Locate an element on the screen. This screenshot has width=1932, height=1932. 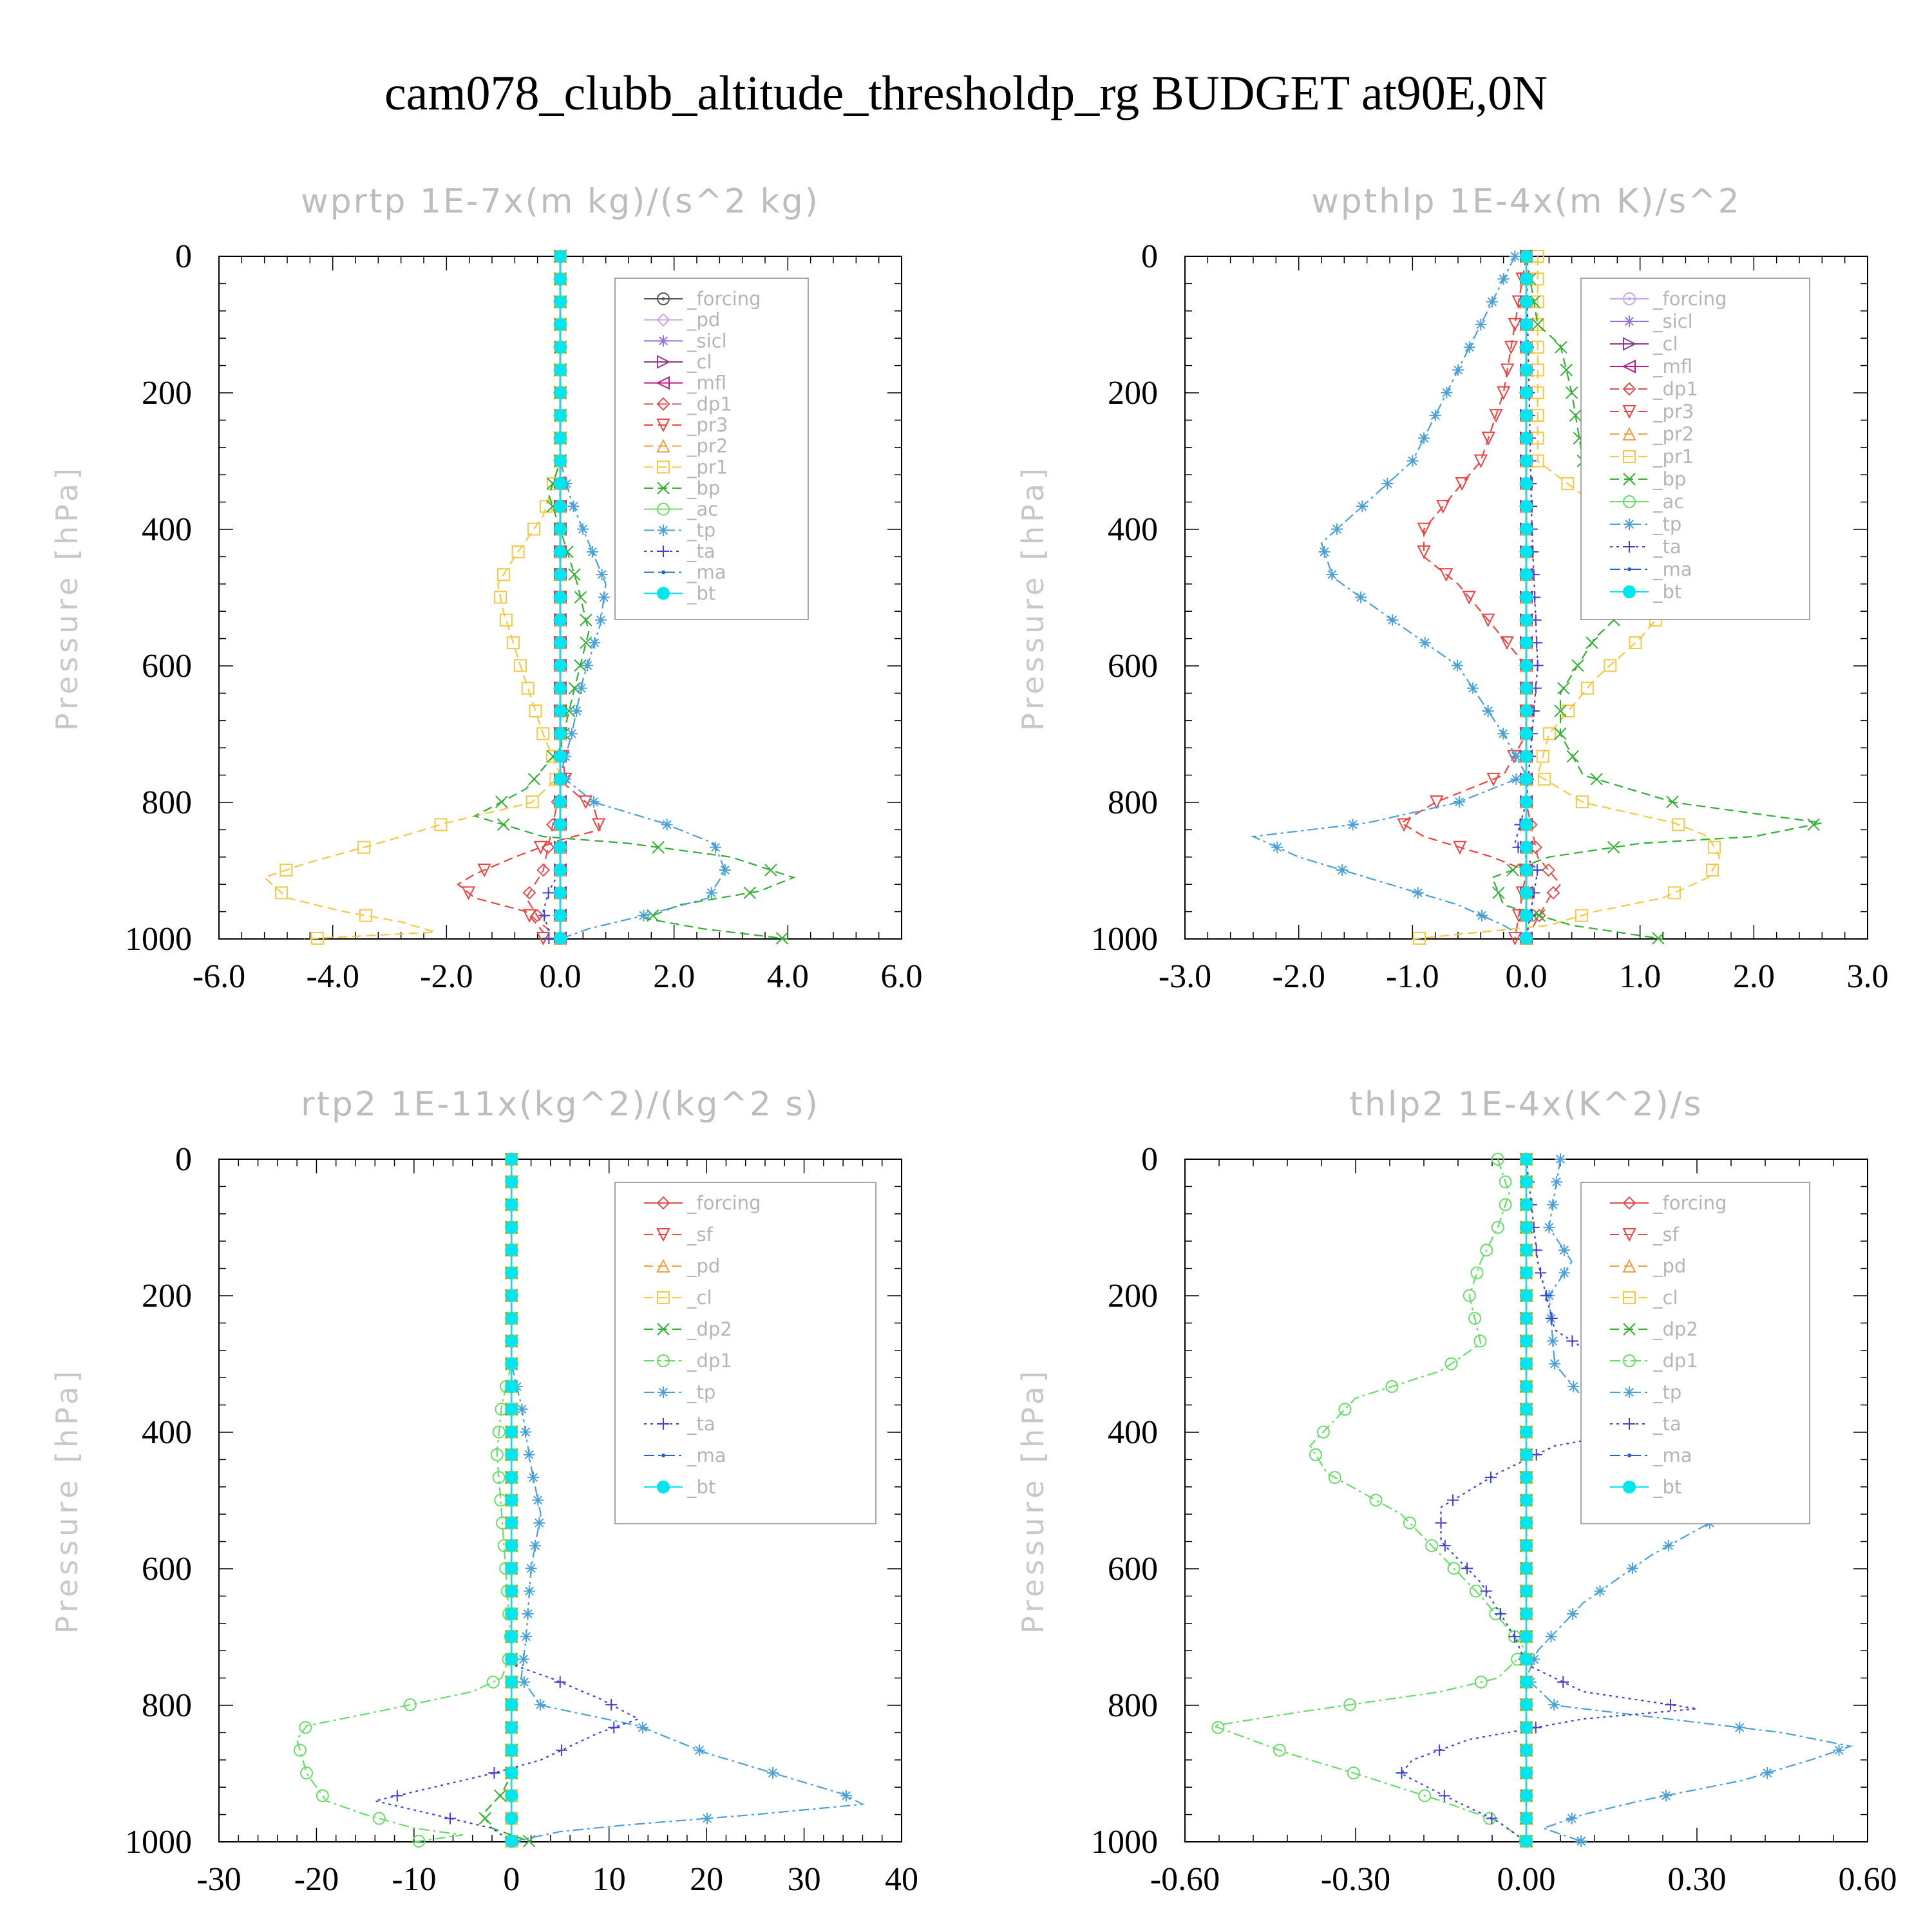
x-tick-label: 0.30 is located at coordinates (1698, 1880).